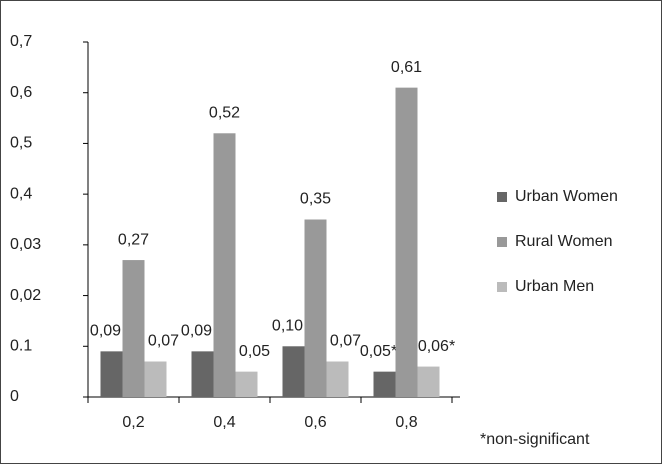 The width and height of the screenshot is (663, 465). I want to click on y-tick-label: 0,4, so click(21, 193).